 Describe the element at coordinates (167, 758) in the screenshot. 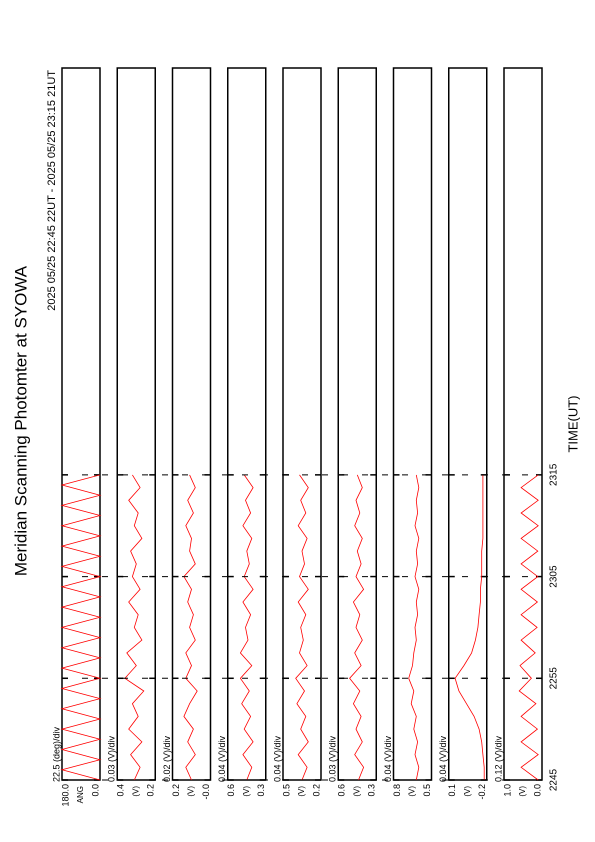

I see `scale-label: 0.02 (V)/div` at that location.